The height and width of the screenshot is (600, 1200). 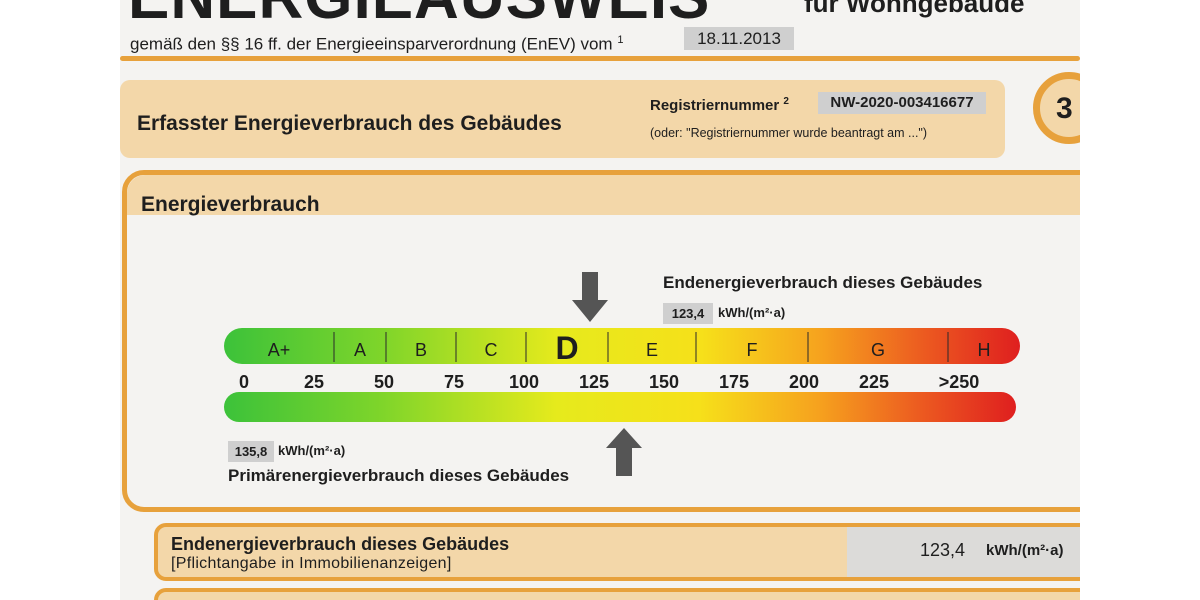 I want to click on scale-class-label: H, so click(x=984, y=350).